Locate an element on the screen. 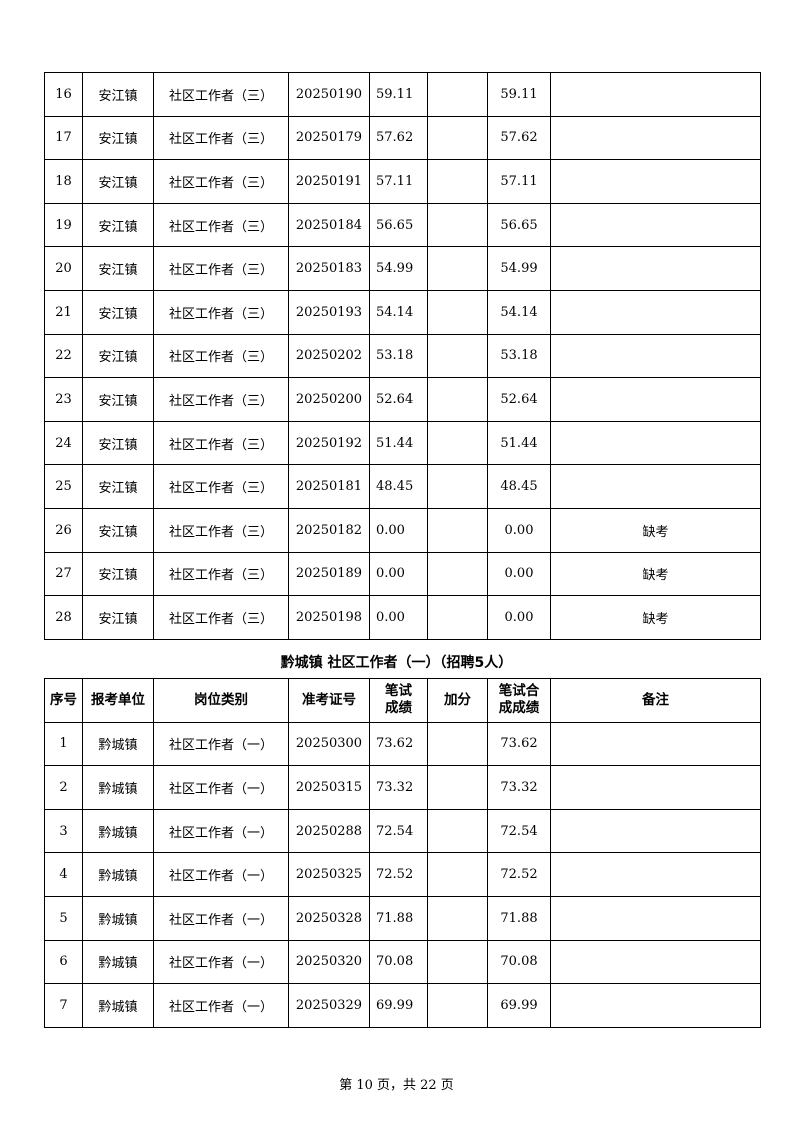  section-title: 黔城镇 社区工作者（一）（招聘5人） is located at coordinates (396, 663).